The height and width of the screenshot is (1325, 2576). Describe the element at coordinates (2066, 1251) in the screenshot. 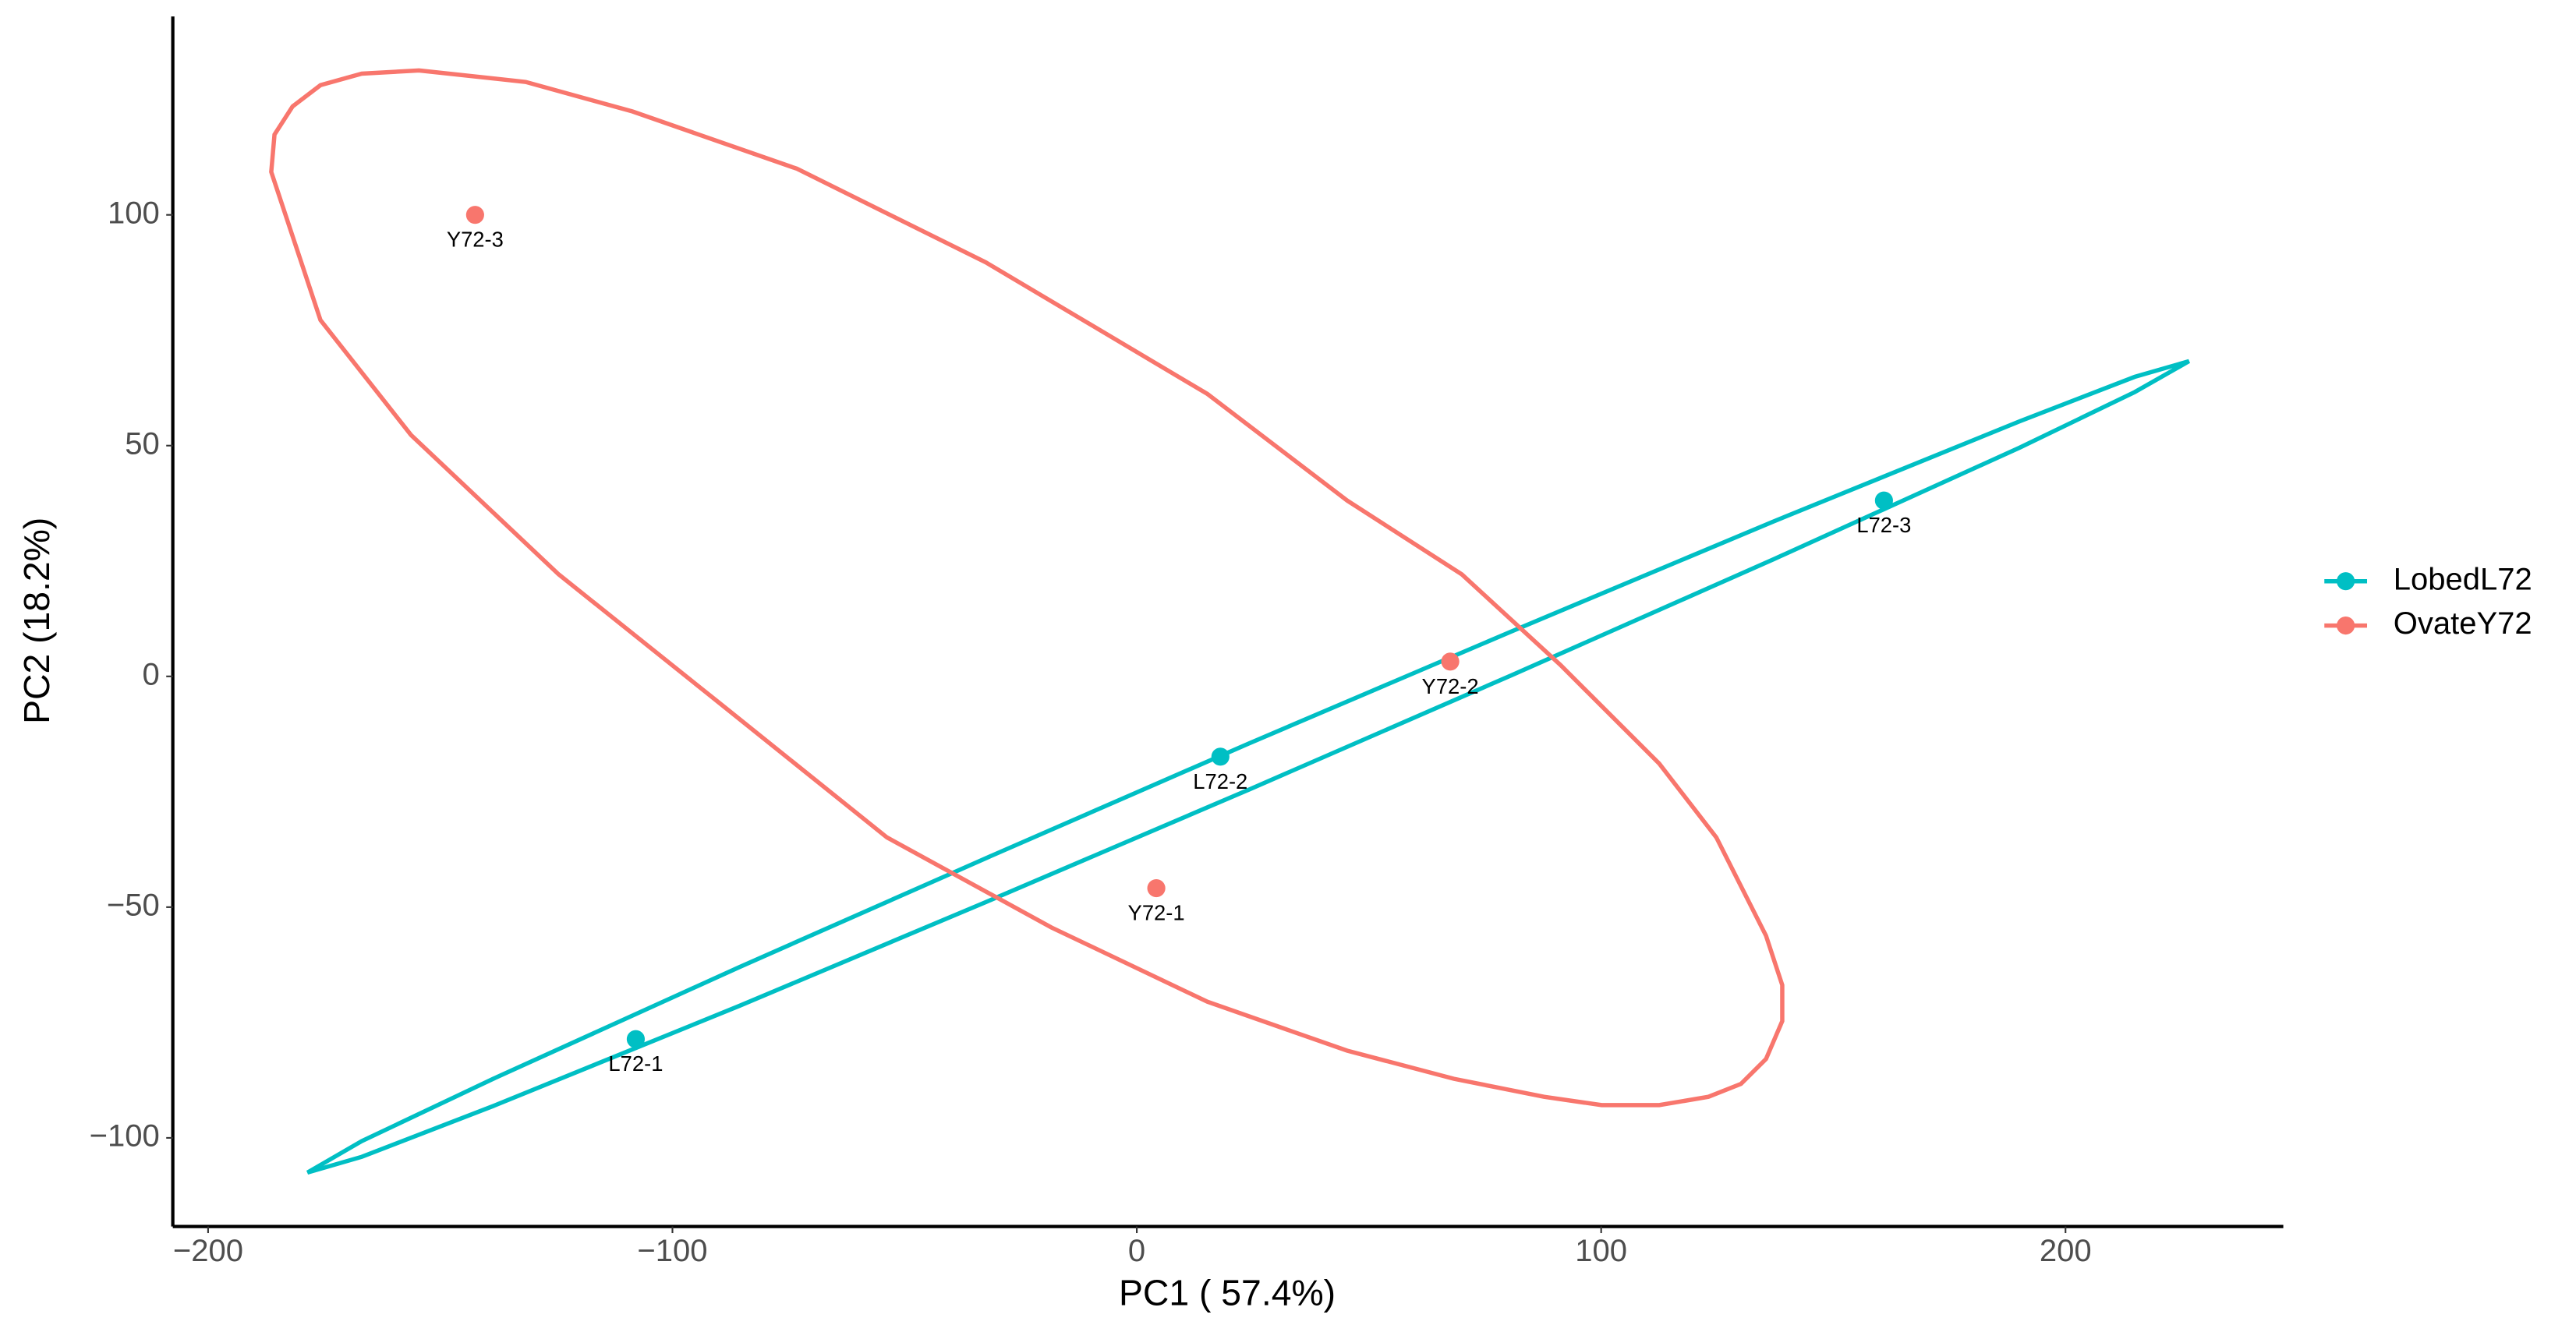

I see `x-tick-label: 200` at that location.